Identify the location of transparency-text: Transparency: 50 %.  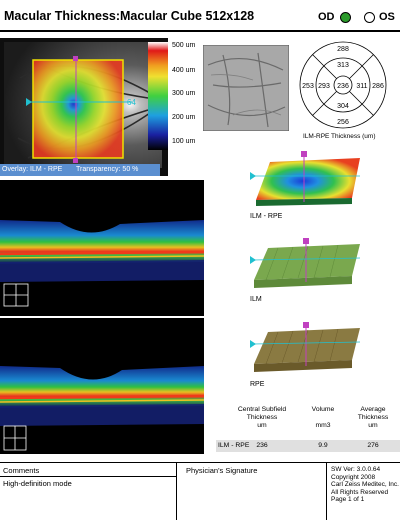
(107, 169).